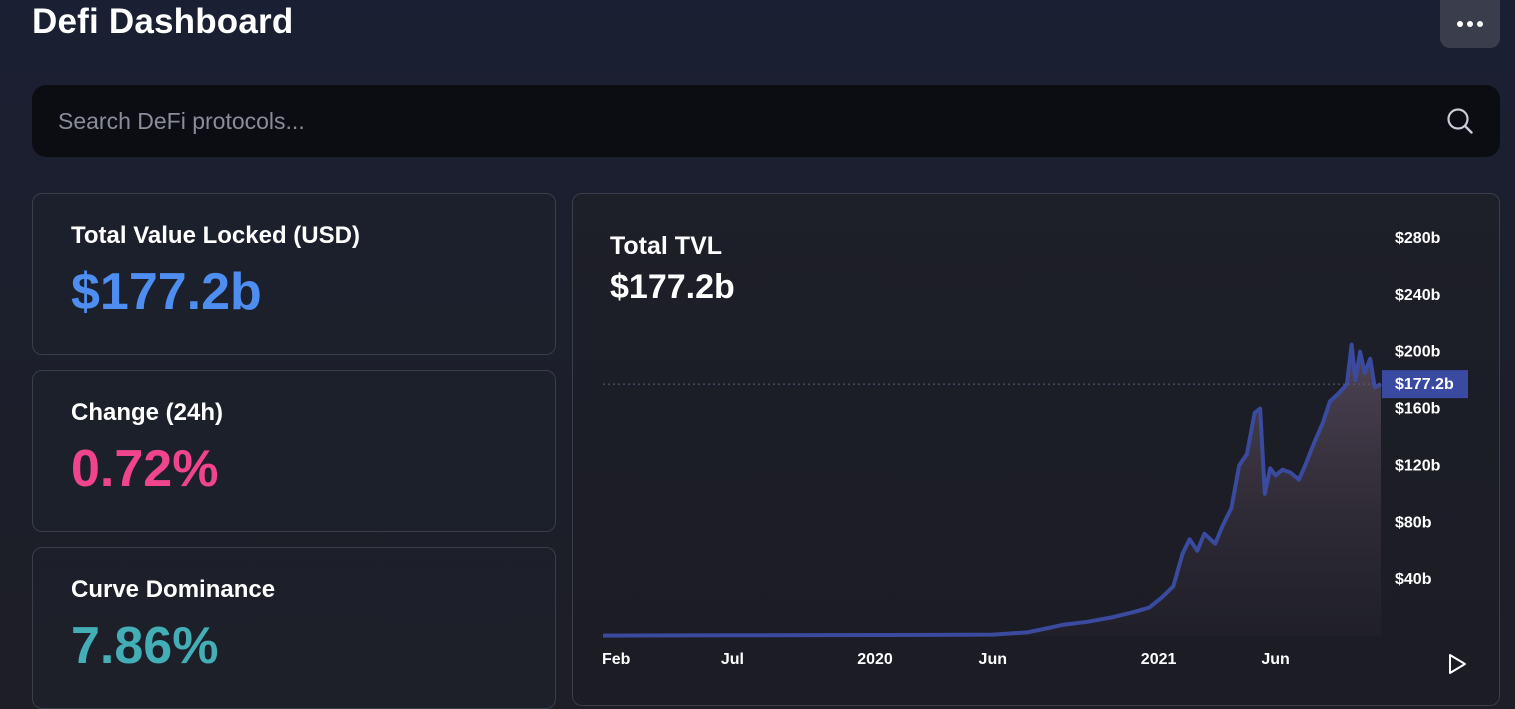 The image size is (1515, 709). Describe the element at coordinates (1418, 352) in the screenshot. I see `y-tick-label: $200b` at that location.